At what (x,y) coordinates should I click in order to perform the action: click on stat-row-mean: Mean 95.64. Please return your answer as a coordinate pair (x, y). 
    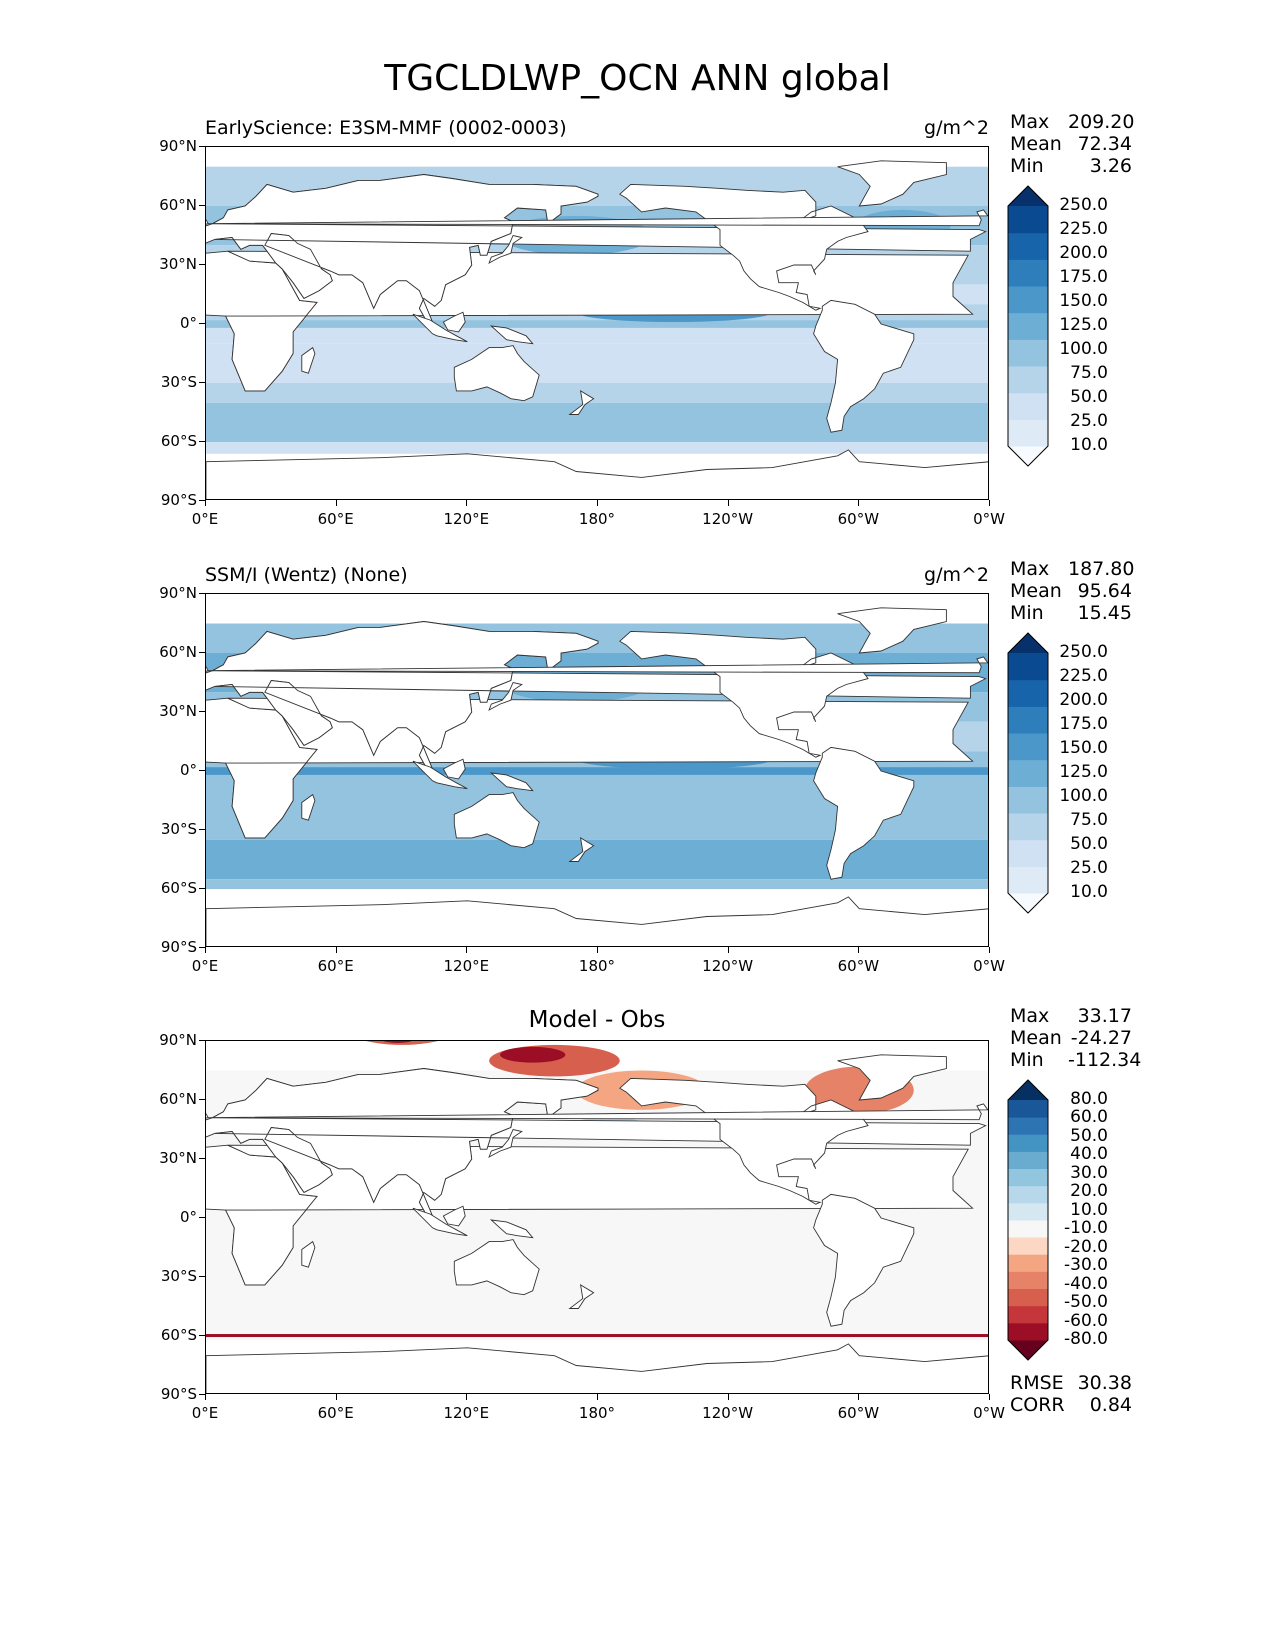
    Looking at the image, I should click on (1071, 591).